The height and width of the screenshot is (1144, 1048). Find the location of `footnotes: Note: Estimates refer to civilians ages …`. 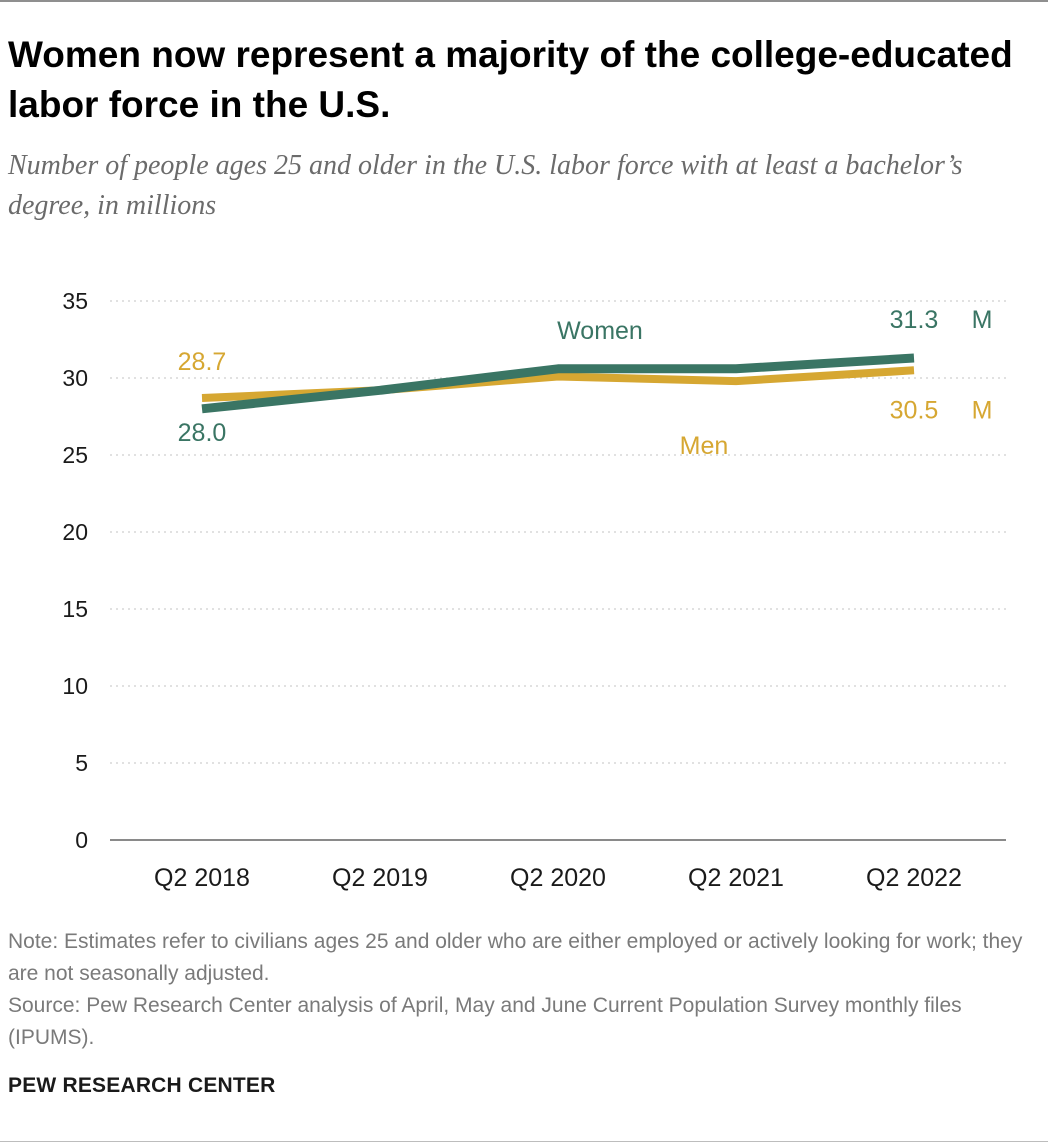

footnotes: Note: Estimates refer to civilians ages … is located at coordinates (523, 990).